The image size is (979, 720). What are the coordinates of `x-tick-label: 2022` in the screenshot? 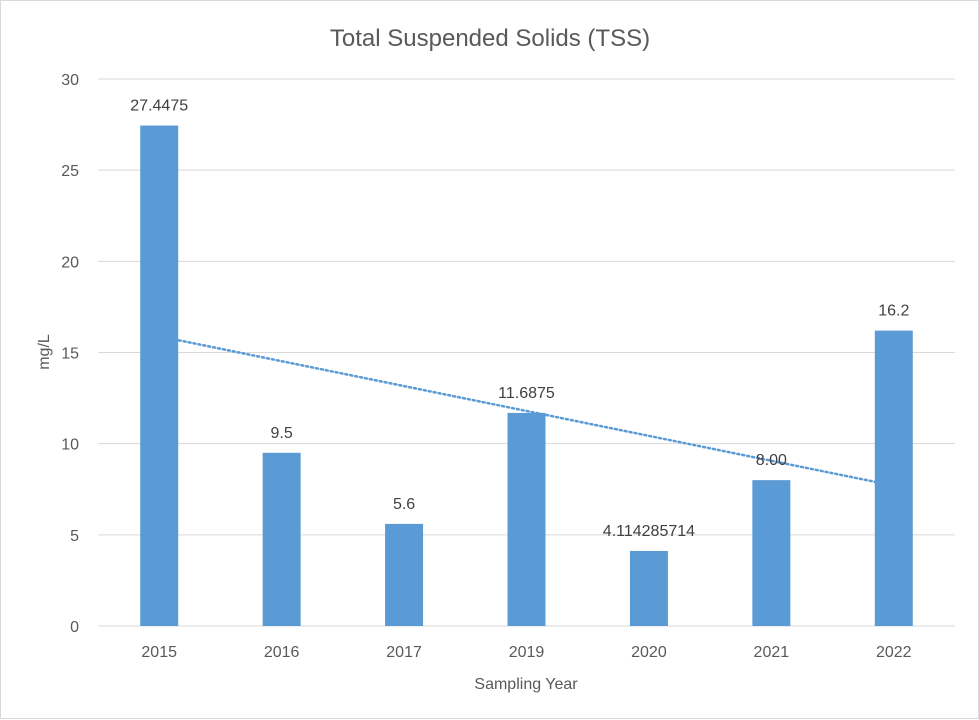 It's located at (894, 652).